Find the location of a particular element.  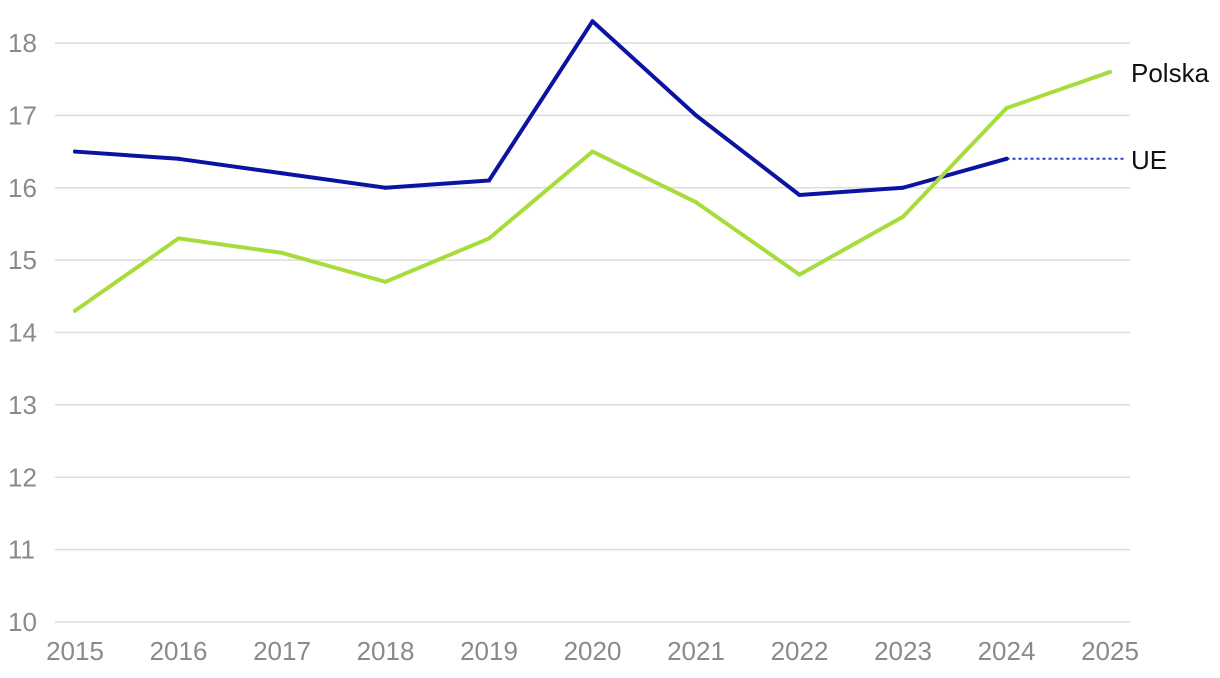

y-tick-label: 10 is located at coordinates (22, 622).